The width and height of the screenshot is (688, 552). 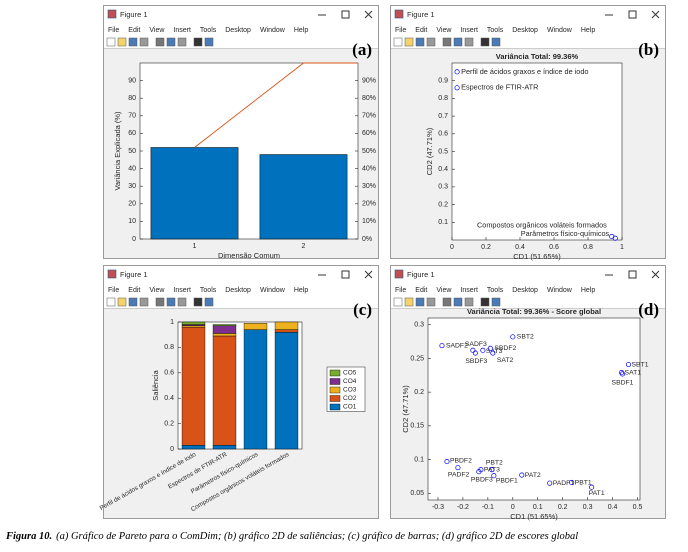 What do you see at coordinates (117, 151) in the screenshot?
I see `y-axis-label: Variância Explicada (%)` at bounding box center [117, 151].